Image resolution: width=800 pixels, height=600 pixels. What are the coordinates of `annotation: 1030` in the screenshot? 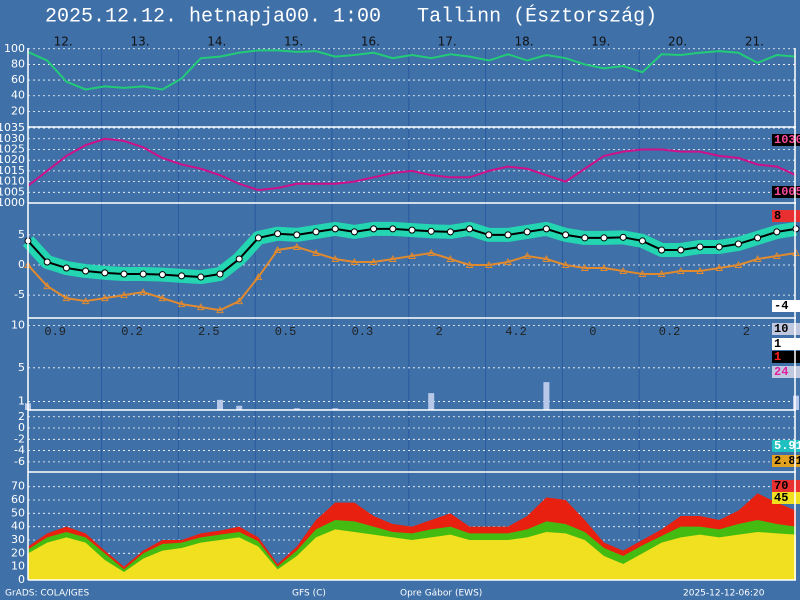 It's located at (787, 140).